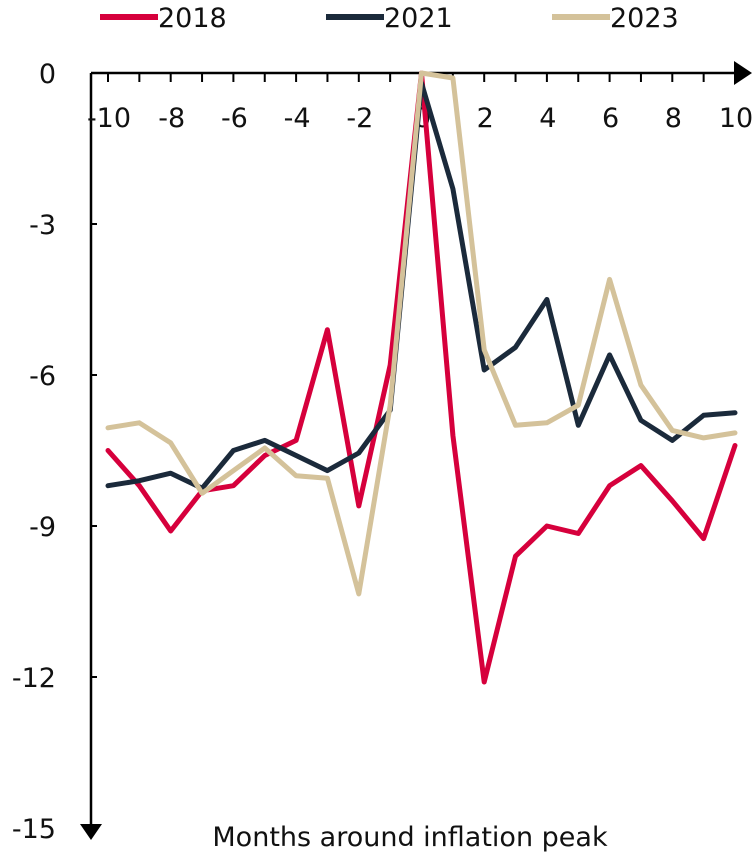 Image resolution: width=756 pixels, height=857 pixels. Describe the element at coordinates (610, 118) in the screenshot. I see `x-tick-label: 6` at that location.